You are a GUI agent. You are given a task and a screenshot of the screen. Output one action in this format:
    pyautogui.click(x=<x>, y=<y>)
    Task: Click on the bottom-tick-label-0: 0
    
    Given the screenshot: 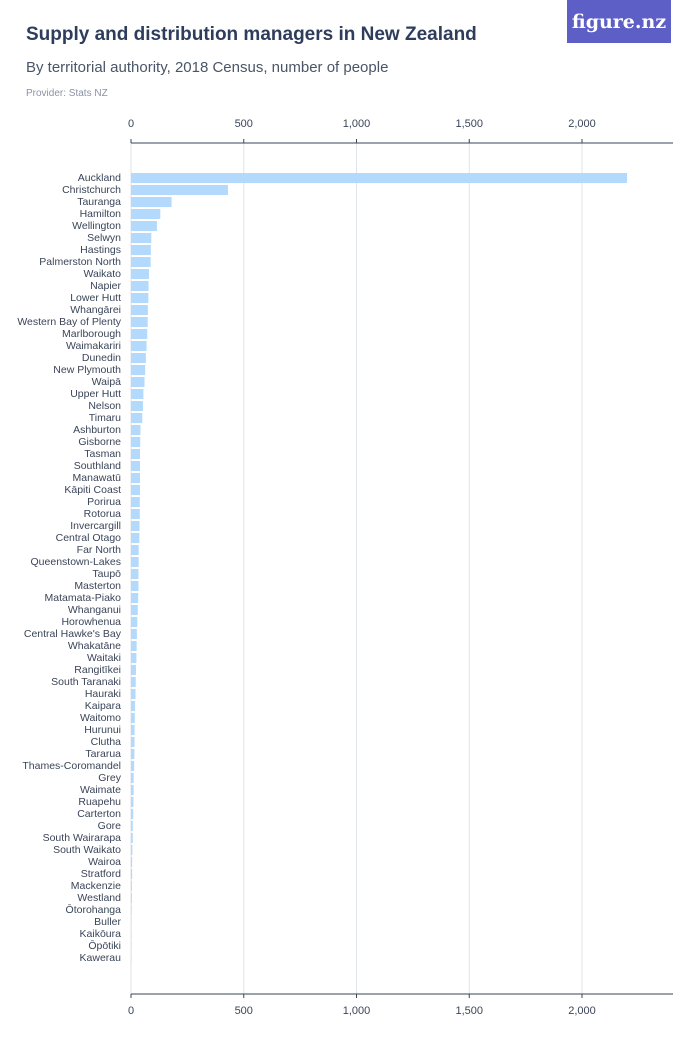 What is the action you would take?
    pyautogui.click(x=131, y=1011)
    